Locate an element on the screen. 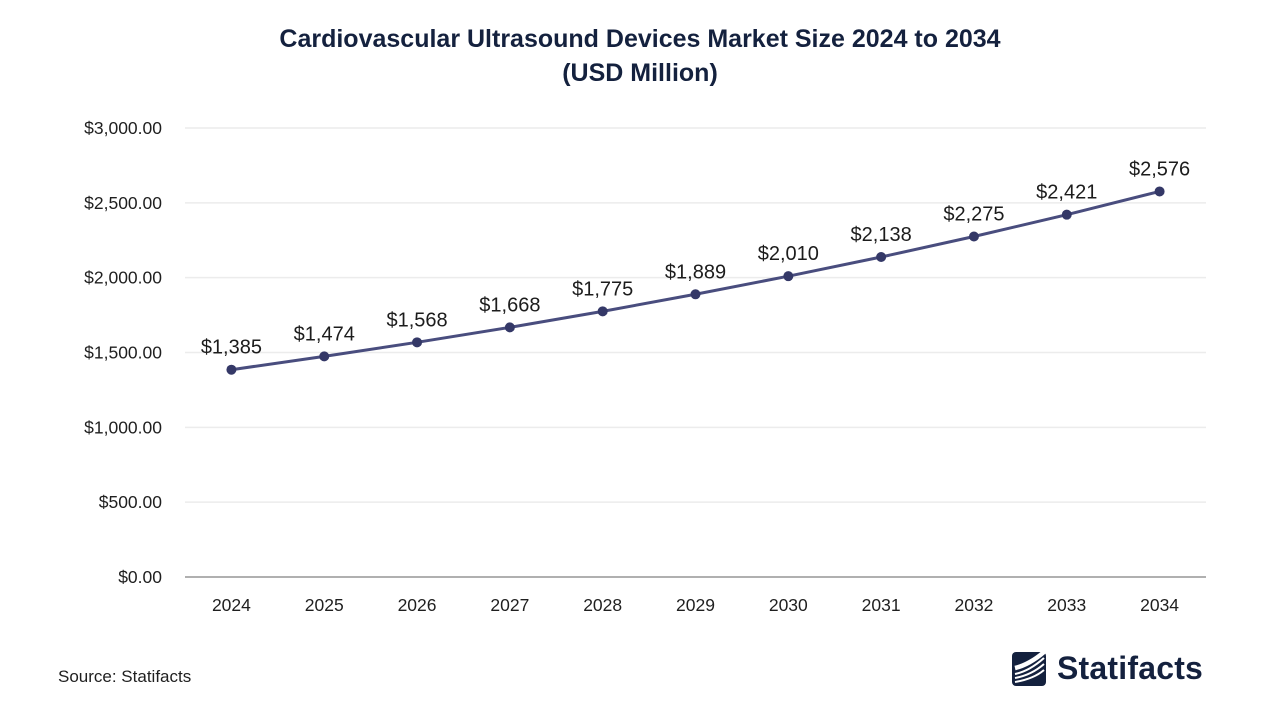 The image size is (1280, 720). statifacts-waves-logo-icon is located at coordinates (1029, 668).